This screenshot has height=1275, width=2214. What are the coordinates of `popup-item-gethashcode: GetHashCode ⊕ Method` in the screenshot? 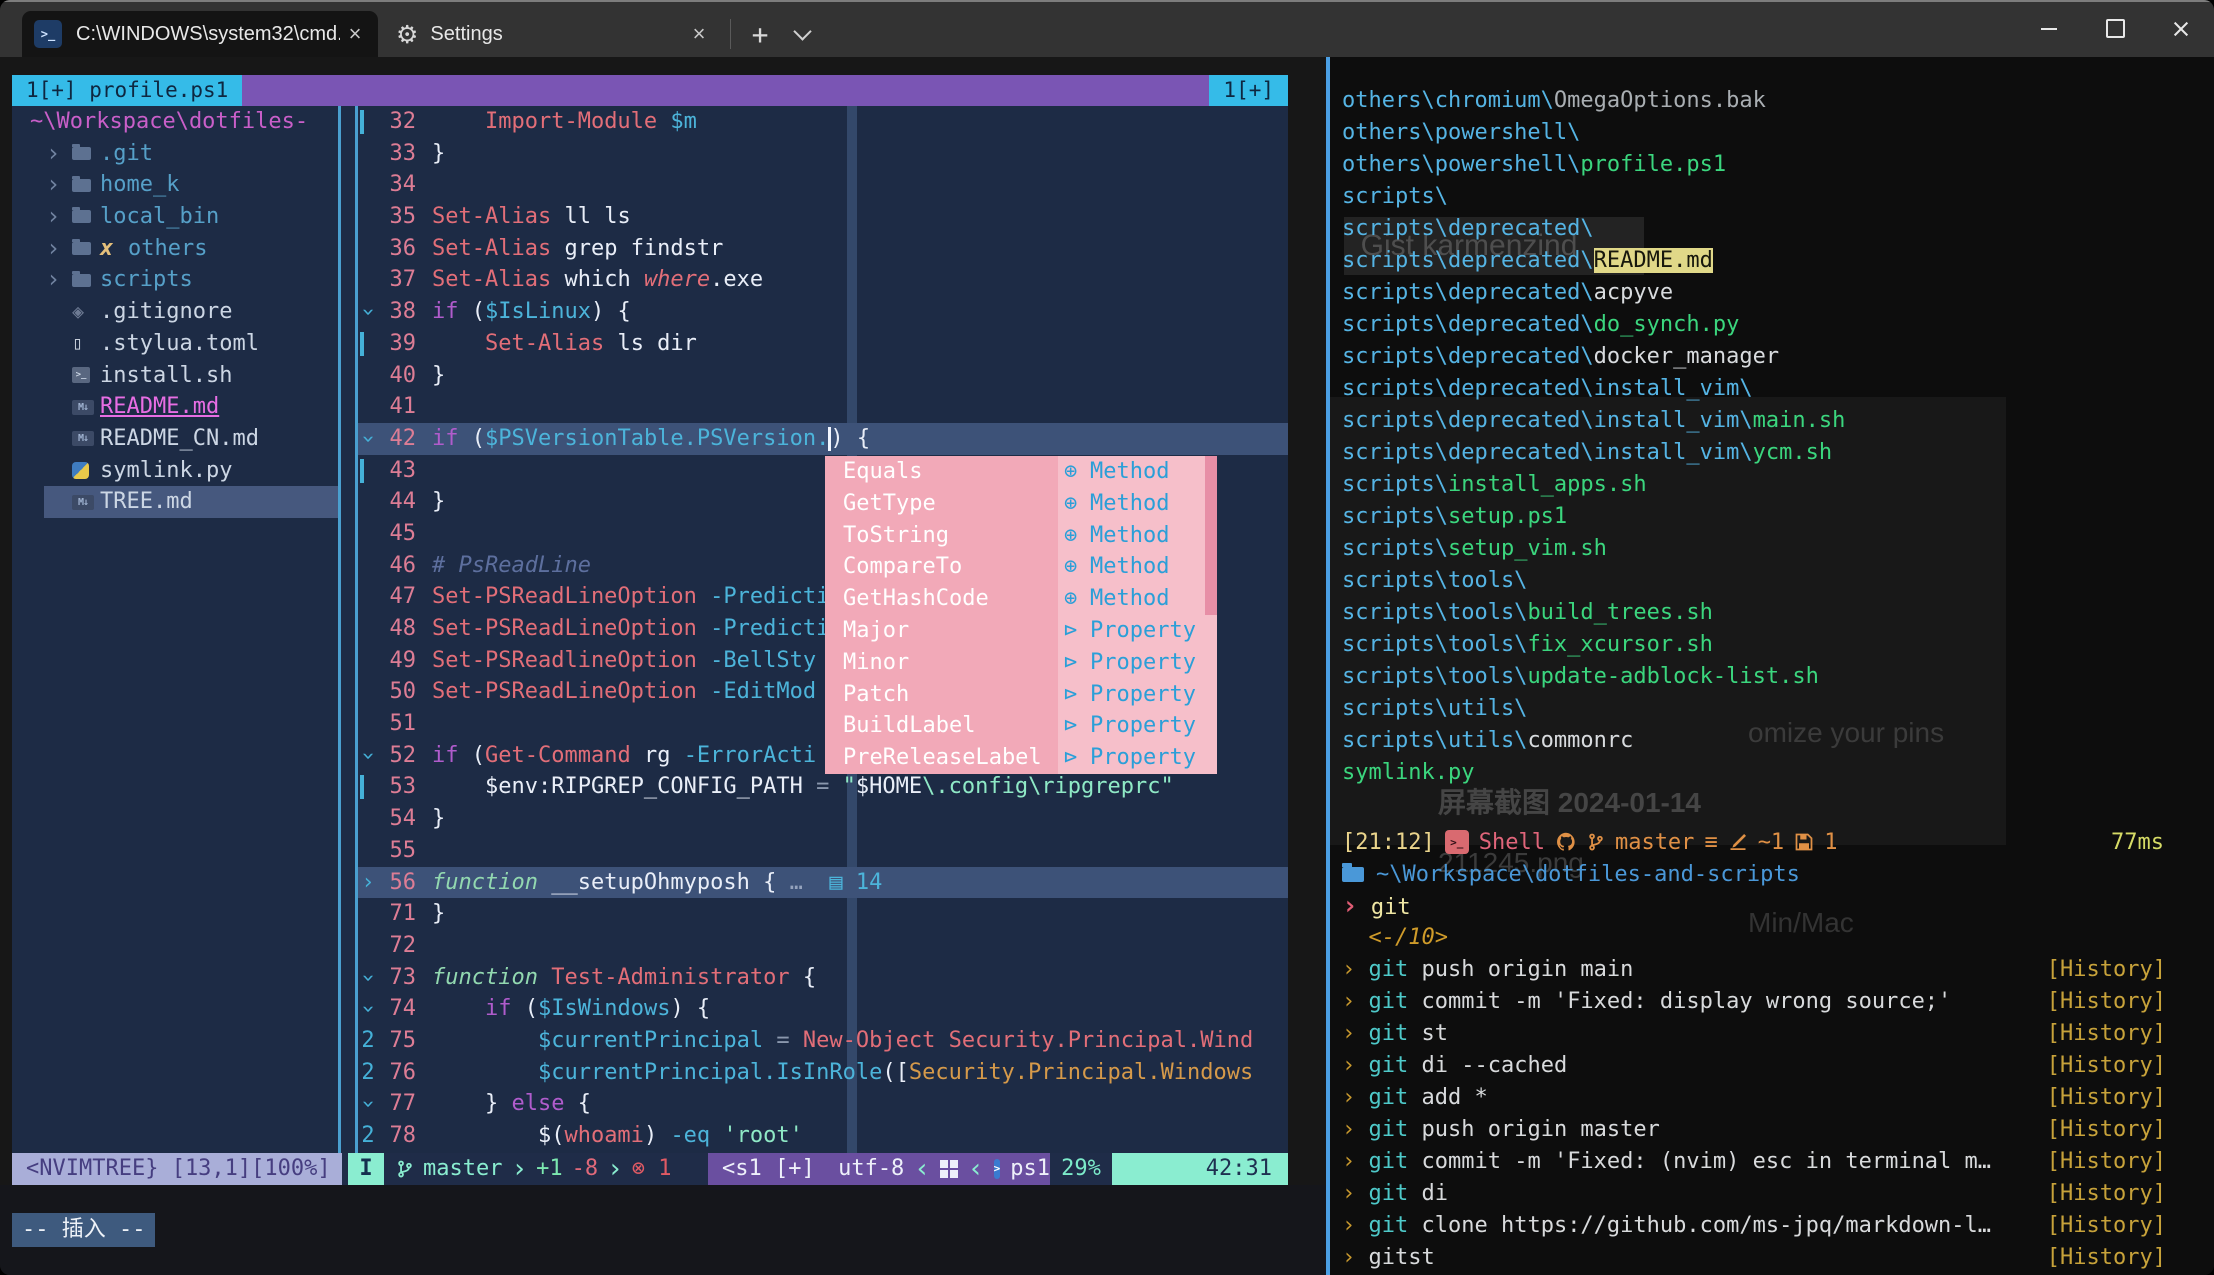 It's located at (1021, 599).